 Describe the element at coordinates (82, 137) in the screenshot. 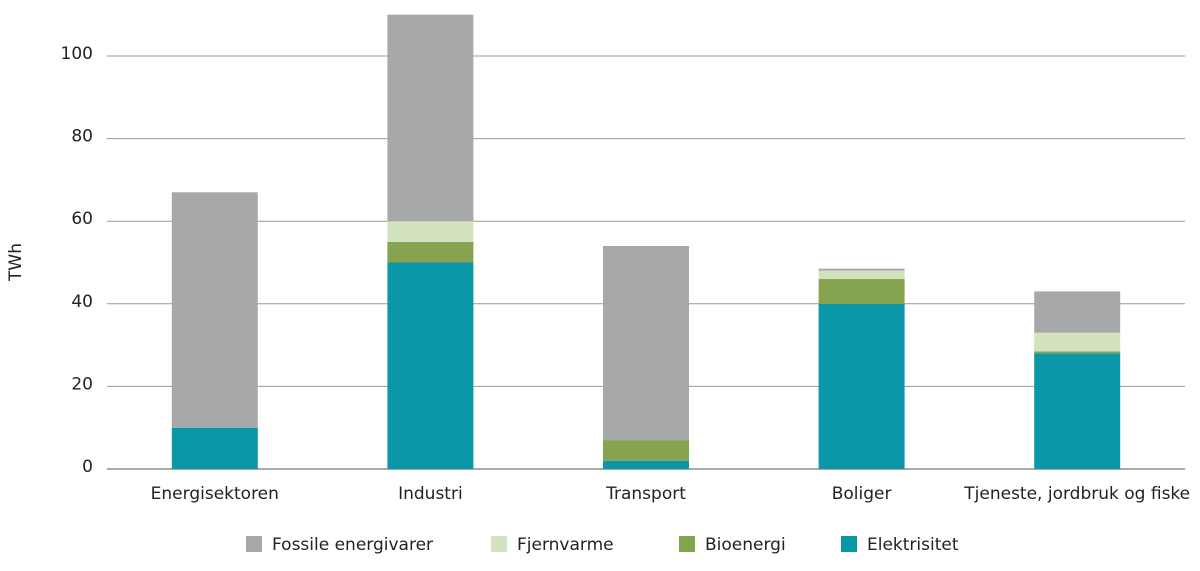

I see `y-tick-label: 80` at that location.